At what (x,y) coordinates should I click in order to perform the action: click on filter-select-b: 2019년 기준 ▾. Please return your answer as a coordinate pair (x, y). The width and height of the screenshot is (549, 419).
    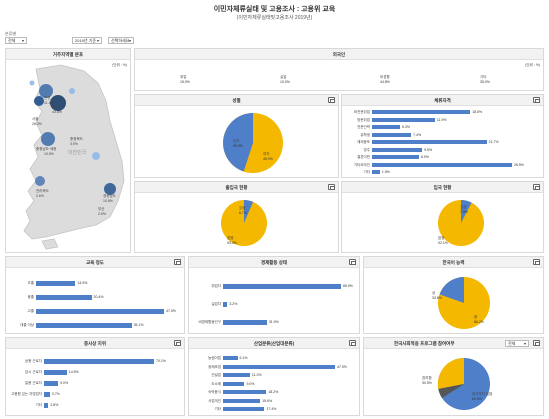
    Looking at the image, I should click on (87, 40).